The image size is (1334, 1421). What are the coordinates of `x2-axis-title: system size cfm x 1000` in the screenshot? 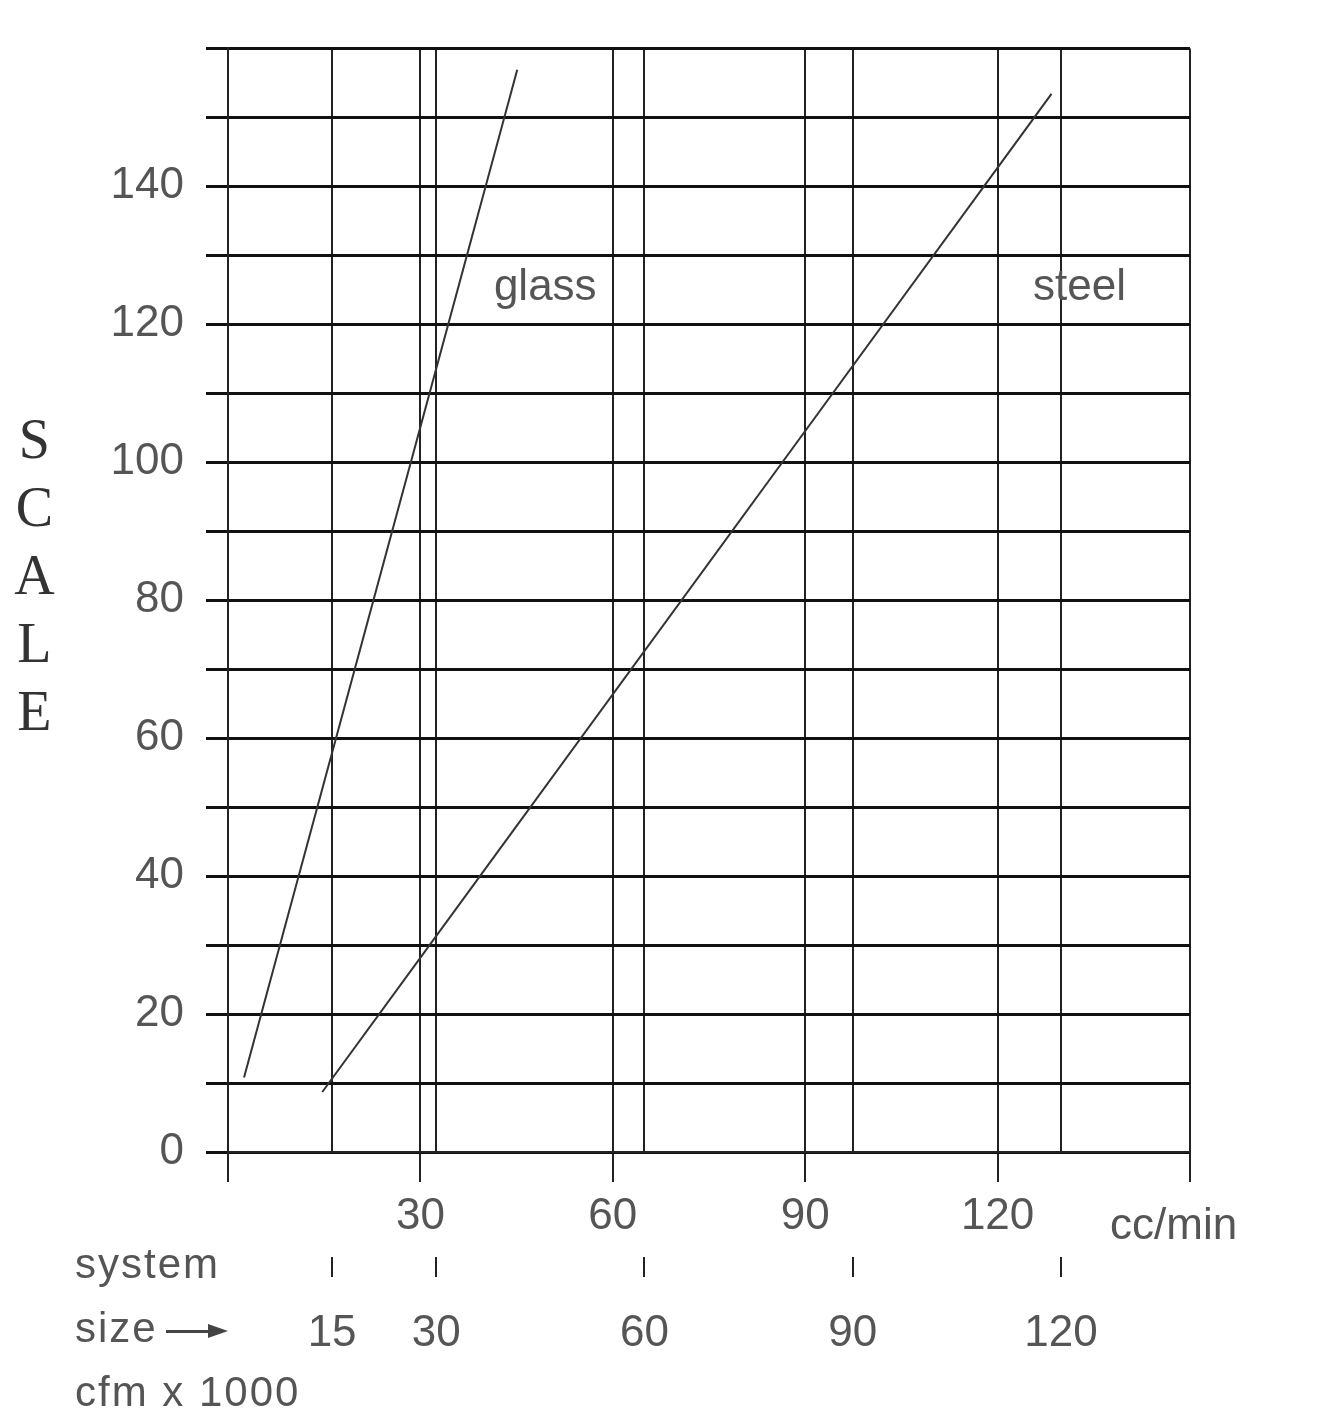 It's located at (188, 1328).